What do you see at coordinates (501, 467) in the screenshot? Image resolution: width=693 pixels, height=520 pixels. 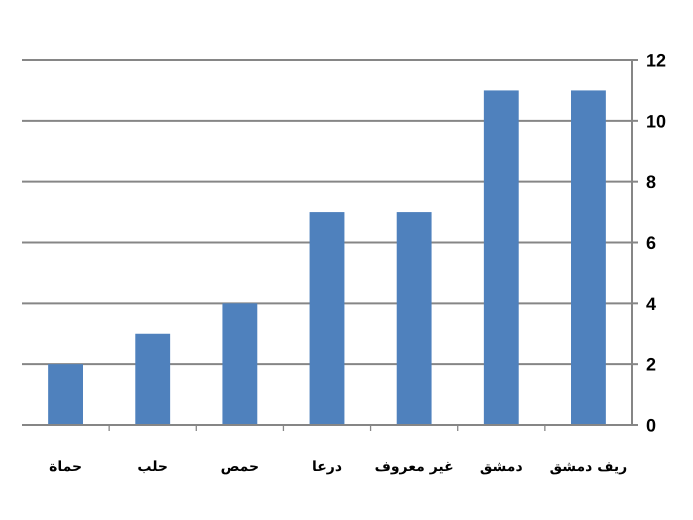 I see `x-tick-label: دمشق` at bounding box center [501, 467].